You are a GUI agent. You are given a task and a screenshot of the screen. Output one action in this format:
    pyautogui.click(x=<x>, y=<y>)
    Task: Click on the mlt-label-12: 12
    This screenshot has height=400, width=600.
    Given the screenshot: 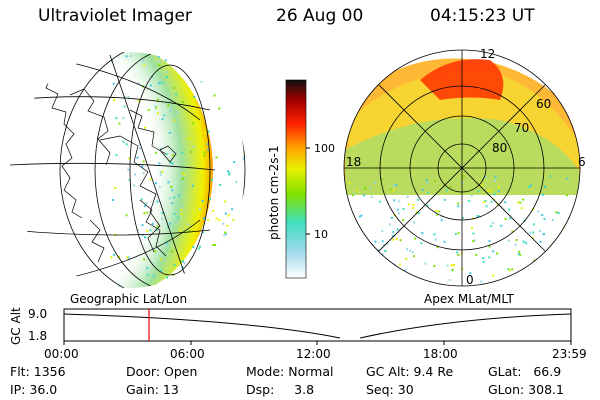 What is the action you would take?
    pyautogui.click(x=487, y=54)
    